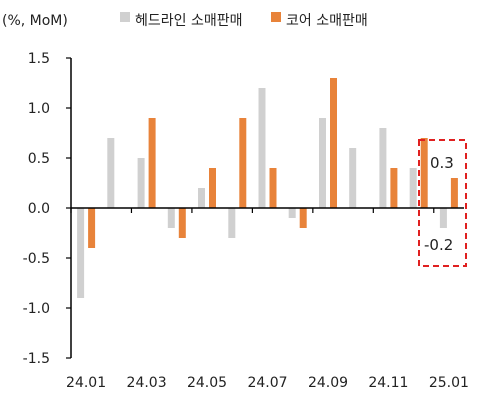 This screenshot has width=480, height=401. What do you see at coordinates (244, 20) in the screenshot?
I see `legend: 헤드라인 소매판매 코어 소매판매` at bounding box center [244, 20].